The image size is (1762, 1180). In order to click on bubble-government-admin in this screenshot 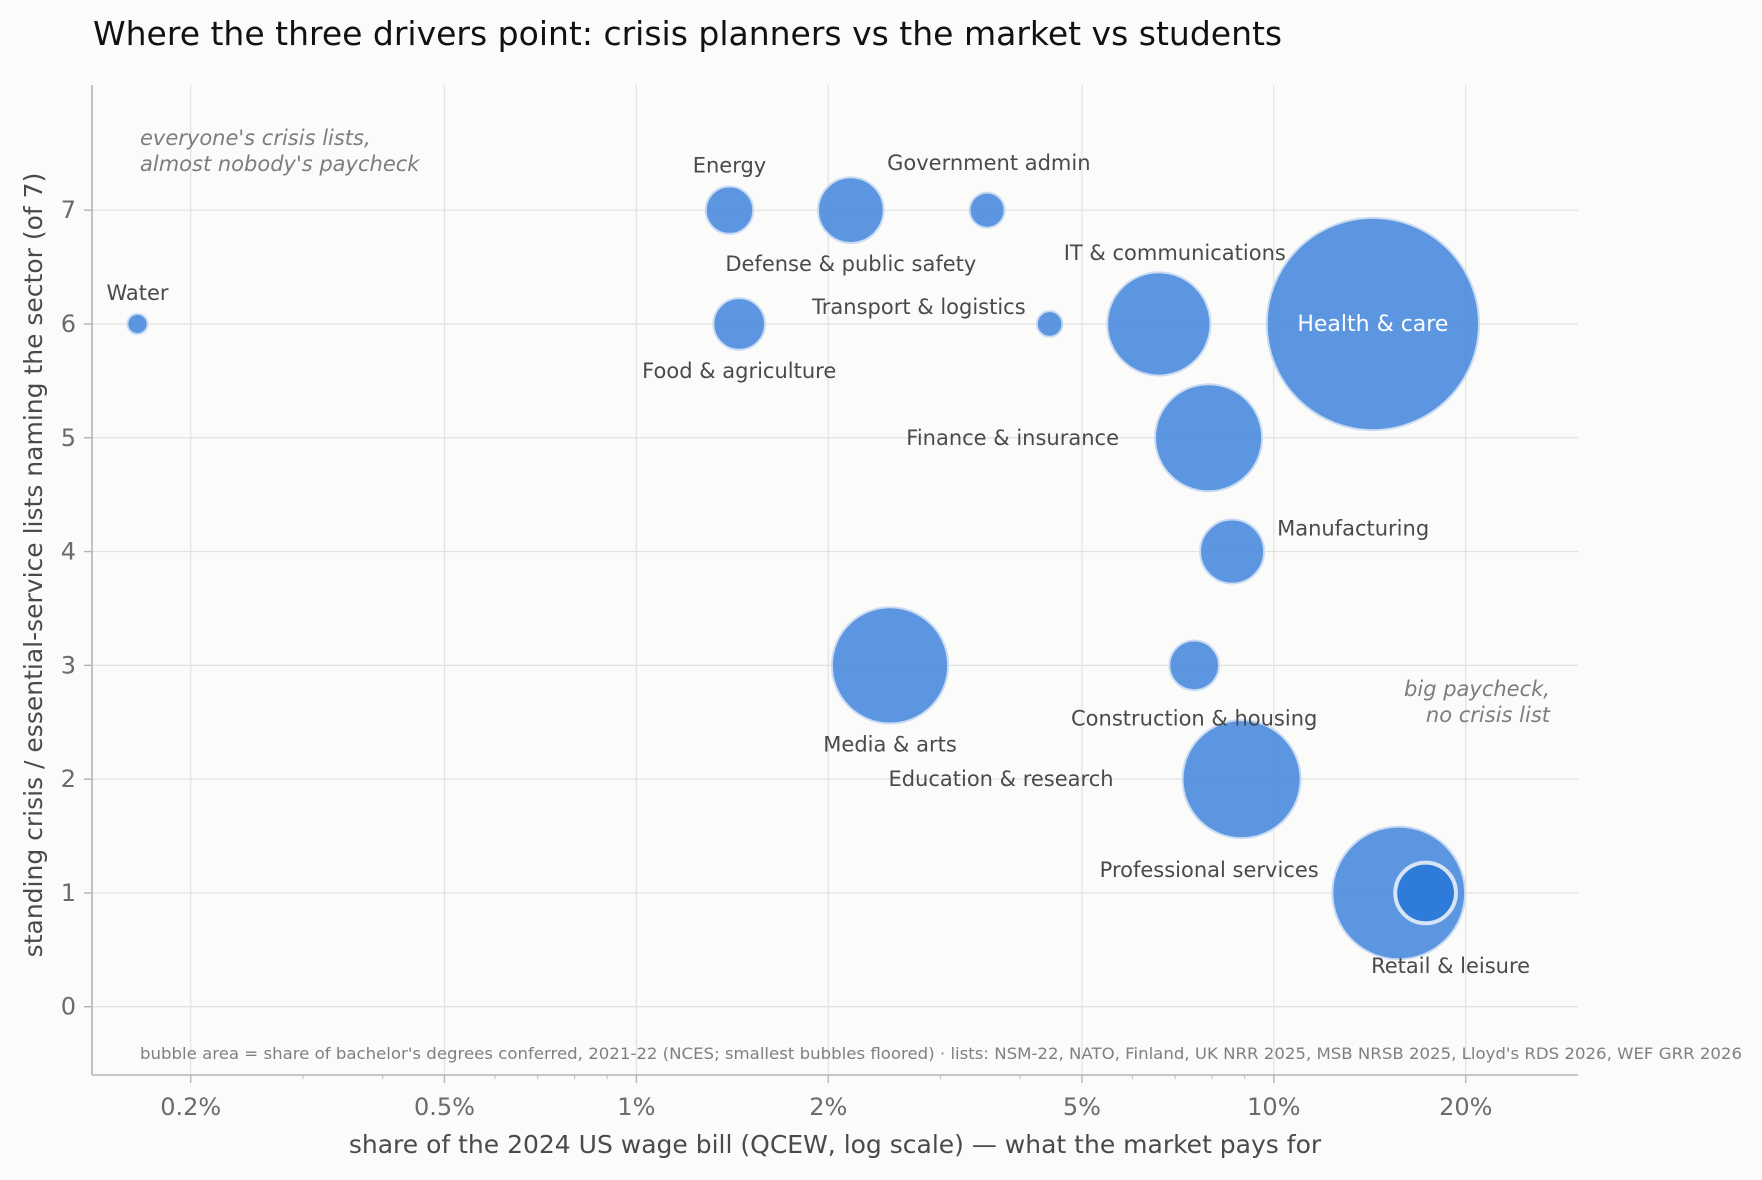, I will do `click(987, 210)`.